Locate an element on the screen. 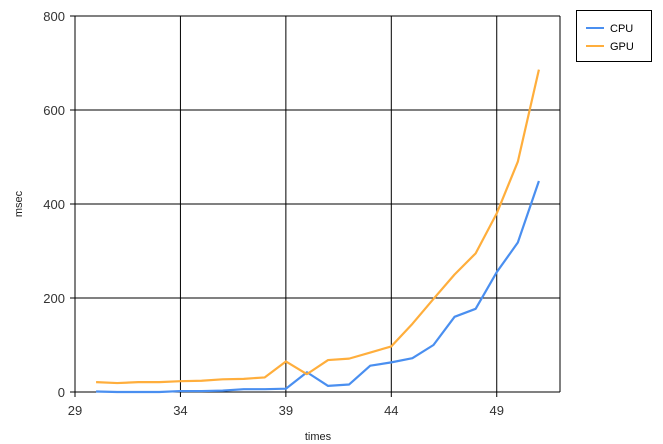  y-tick-label: 400 is located at coordinates (54, 204).